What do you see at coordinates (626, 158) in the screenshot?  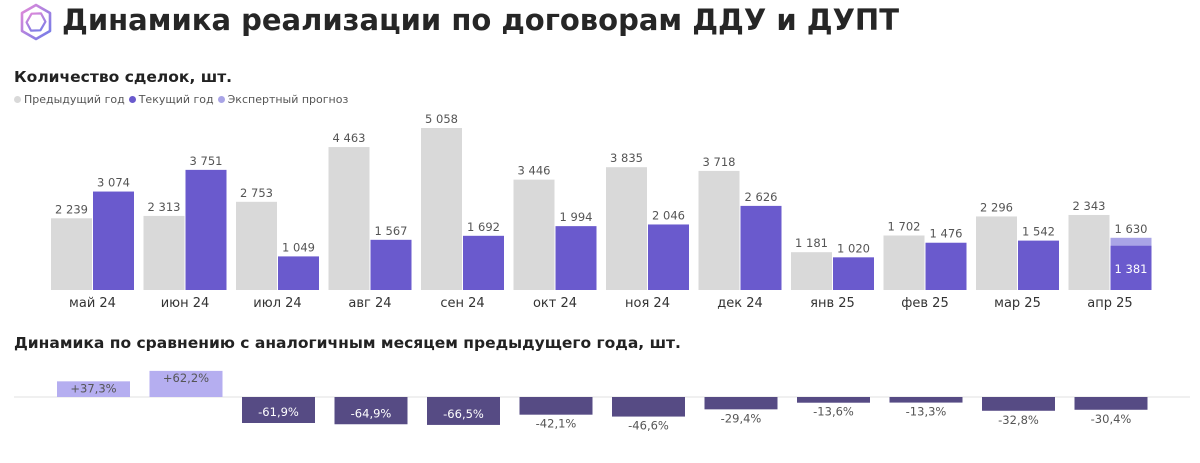 I see `value-label-previous-6: 3 835` at bounding box center [626, 158].